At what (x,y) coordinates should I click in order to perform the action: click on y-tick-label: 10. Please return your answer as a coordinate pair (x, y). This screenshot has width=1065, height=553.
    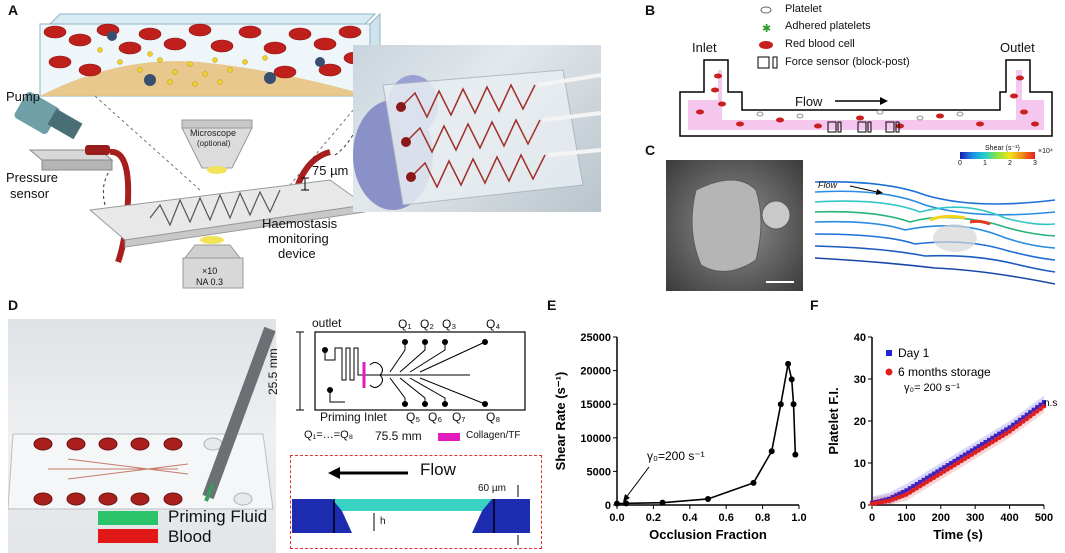
    Looking at the image, I should click on (860, 464).